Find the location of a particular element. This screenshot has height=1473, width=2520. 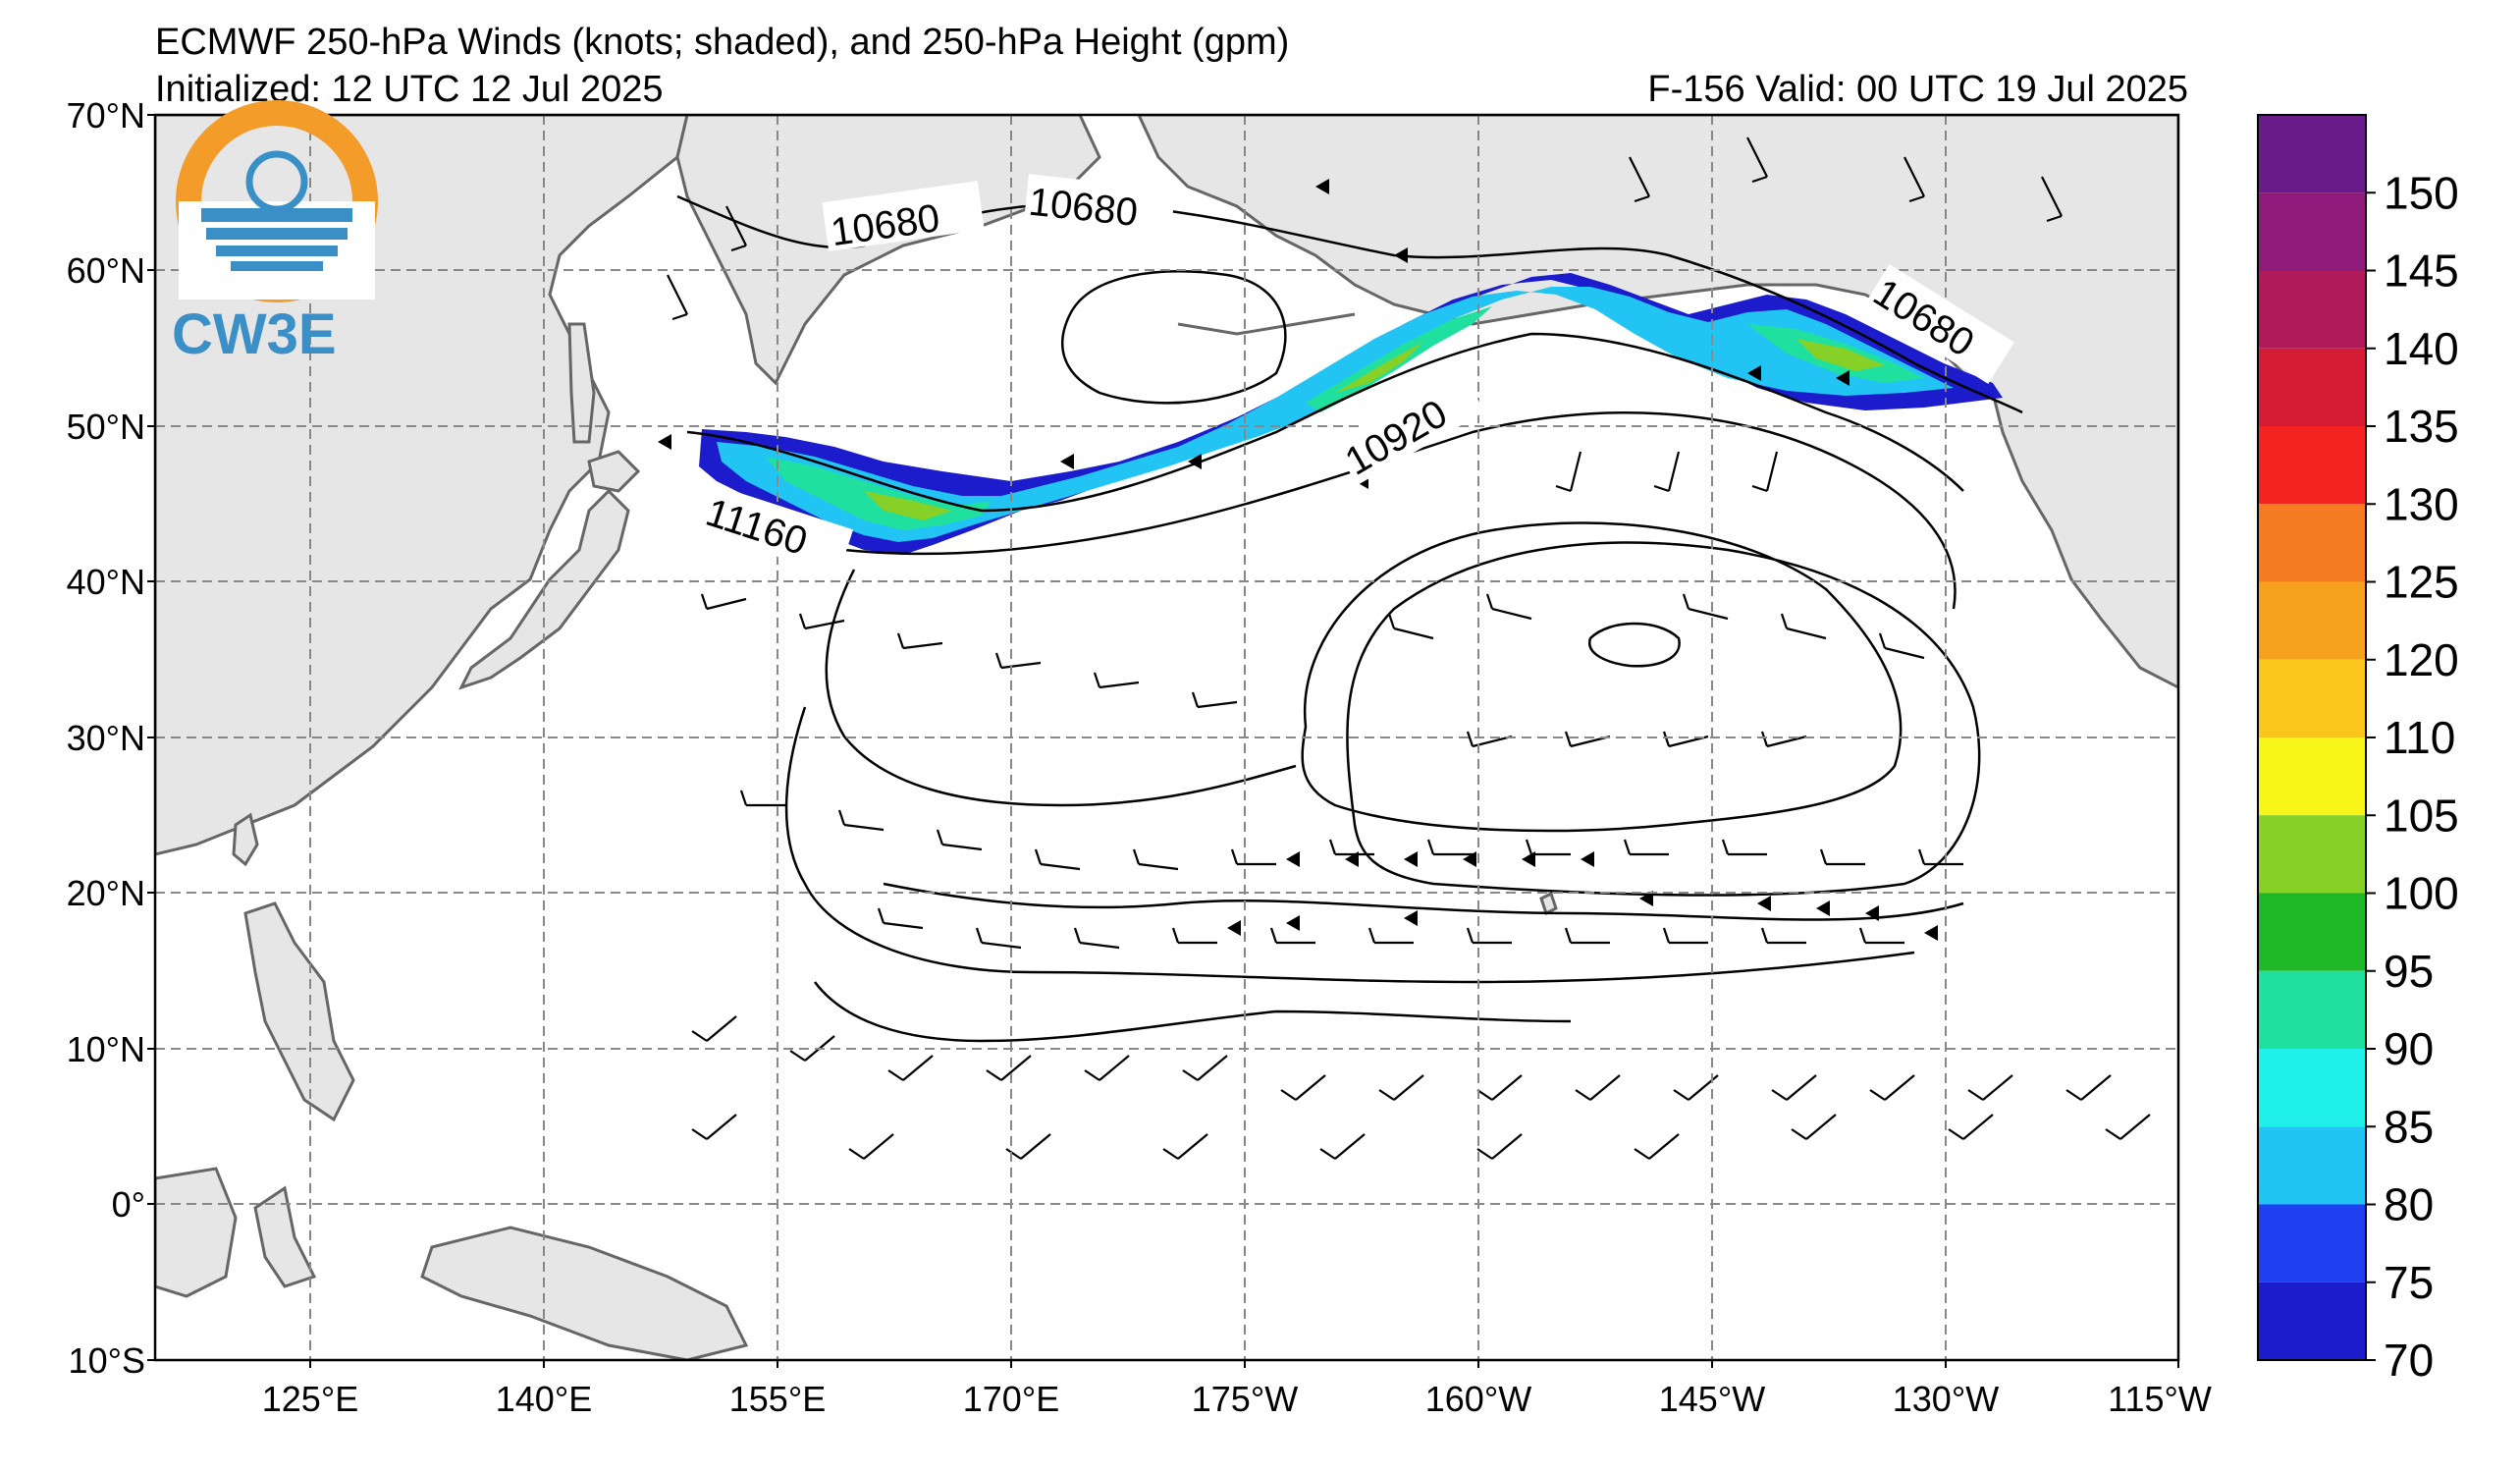

lat-label: 70°N is located at coordinates (106, 115).